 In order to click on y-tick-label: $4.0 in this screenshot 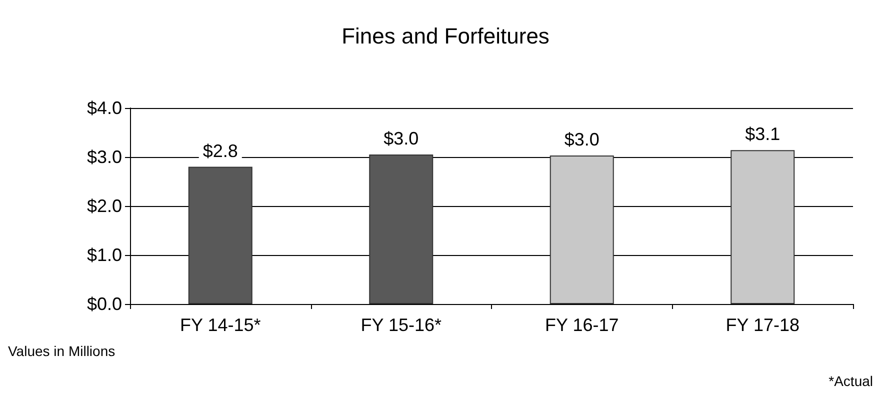, I will do `click(104, 108)`.